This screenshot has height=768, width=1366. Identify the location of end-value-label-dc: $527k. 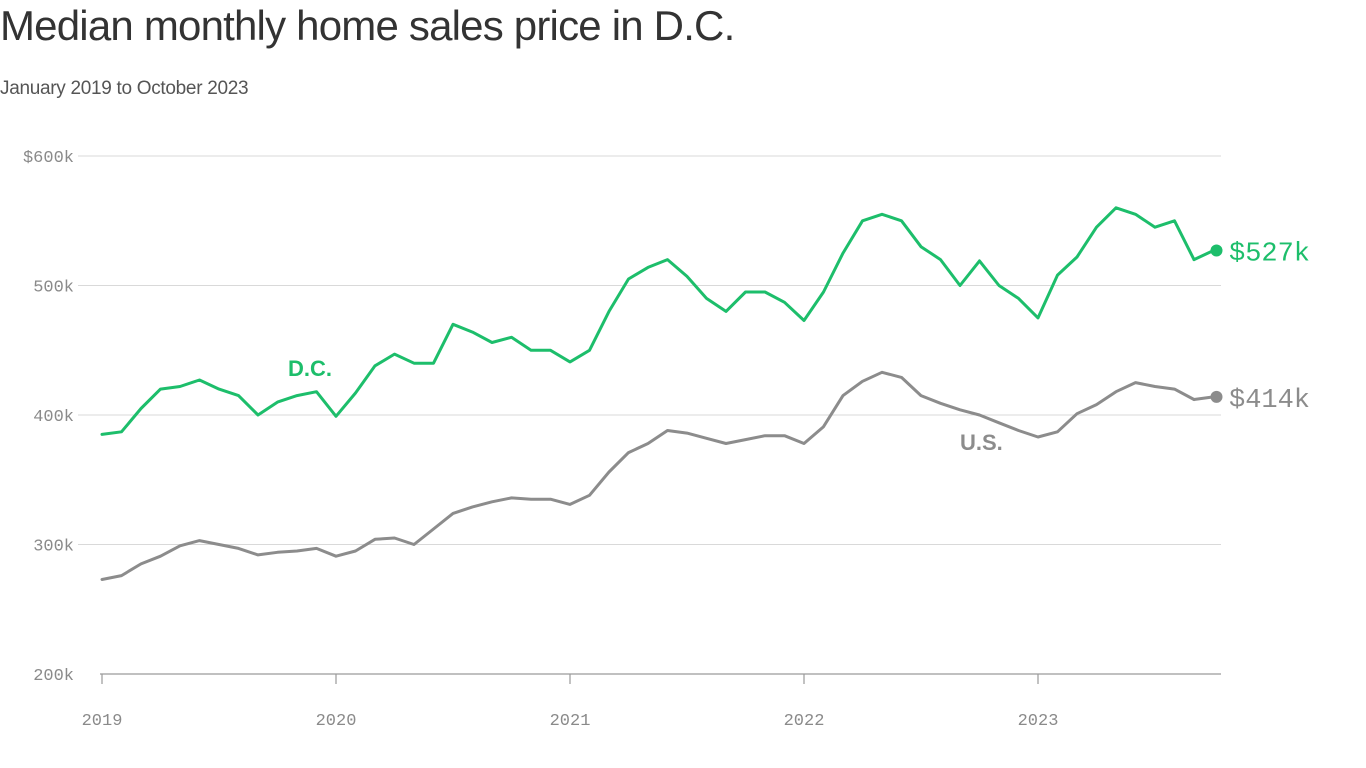
(1269, 255).